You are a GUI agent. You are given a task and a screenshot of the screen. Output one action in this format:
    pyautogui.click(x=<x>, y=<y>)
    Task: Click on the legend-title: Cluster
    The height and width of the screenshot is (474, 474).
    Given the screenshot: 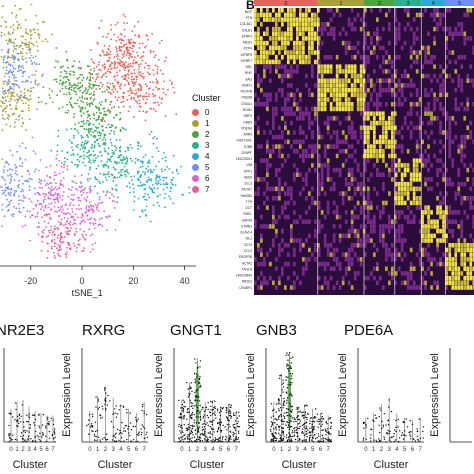 What is the action you would take?
    pyautogui.click(x=206, y=98)
    